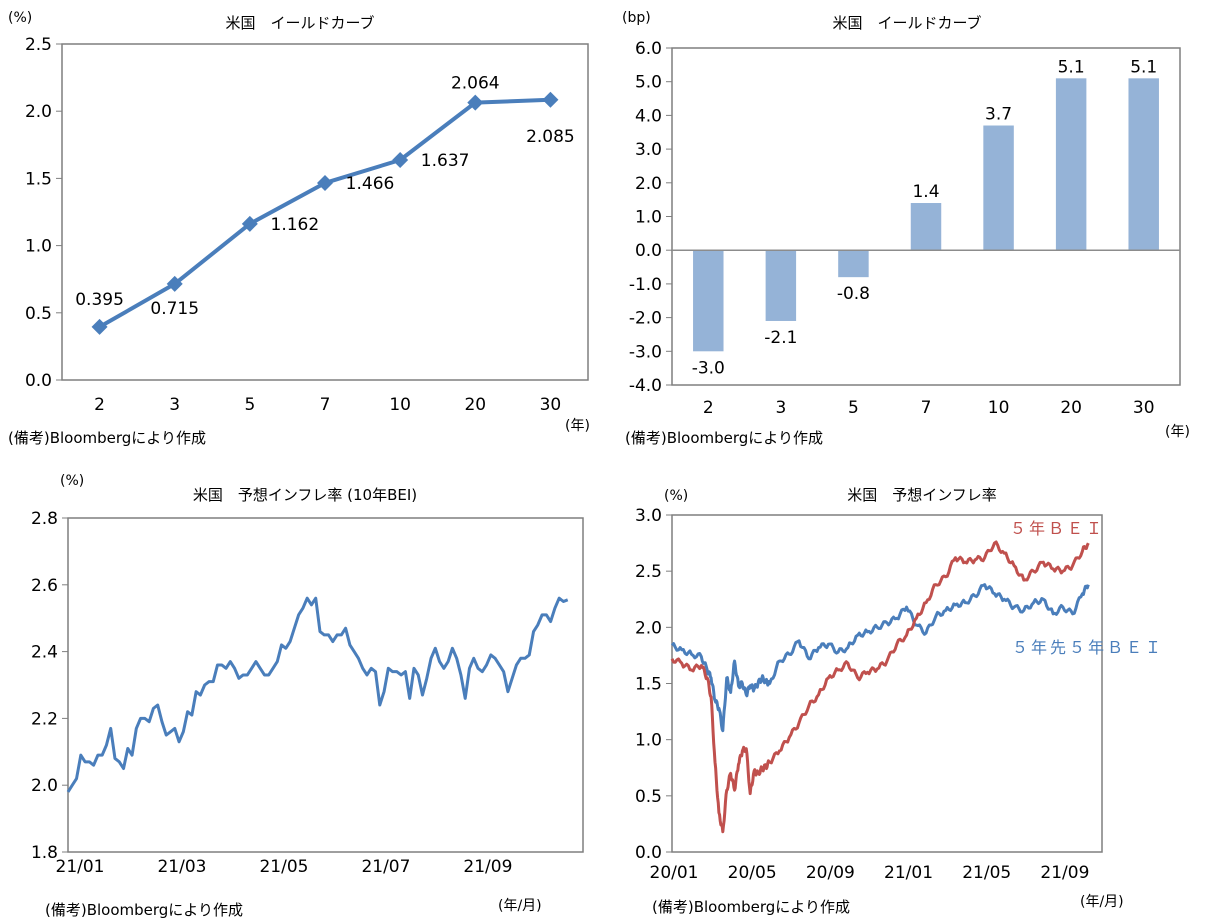 Image resolution: width=1214 pixels, height=924 pixels. What do you see at coordinates (636, 18) in the screenshot?
I see `y-axis-unit: (bp)` at bounding box center [636, 18].